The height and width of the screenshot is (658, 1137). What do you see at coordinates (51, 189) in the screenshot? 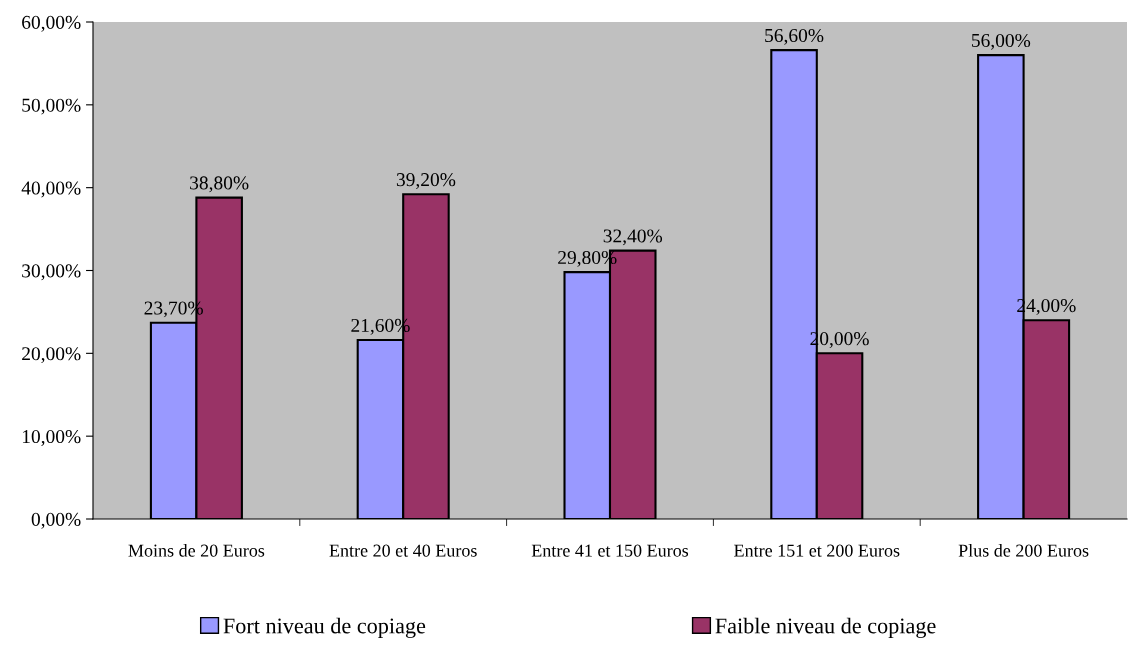
I see `y-tick-label: 40,00%` at bounding box center [51, 189].